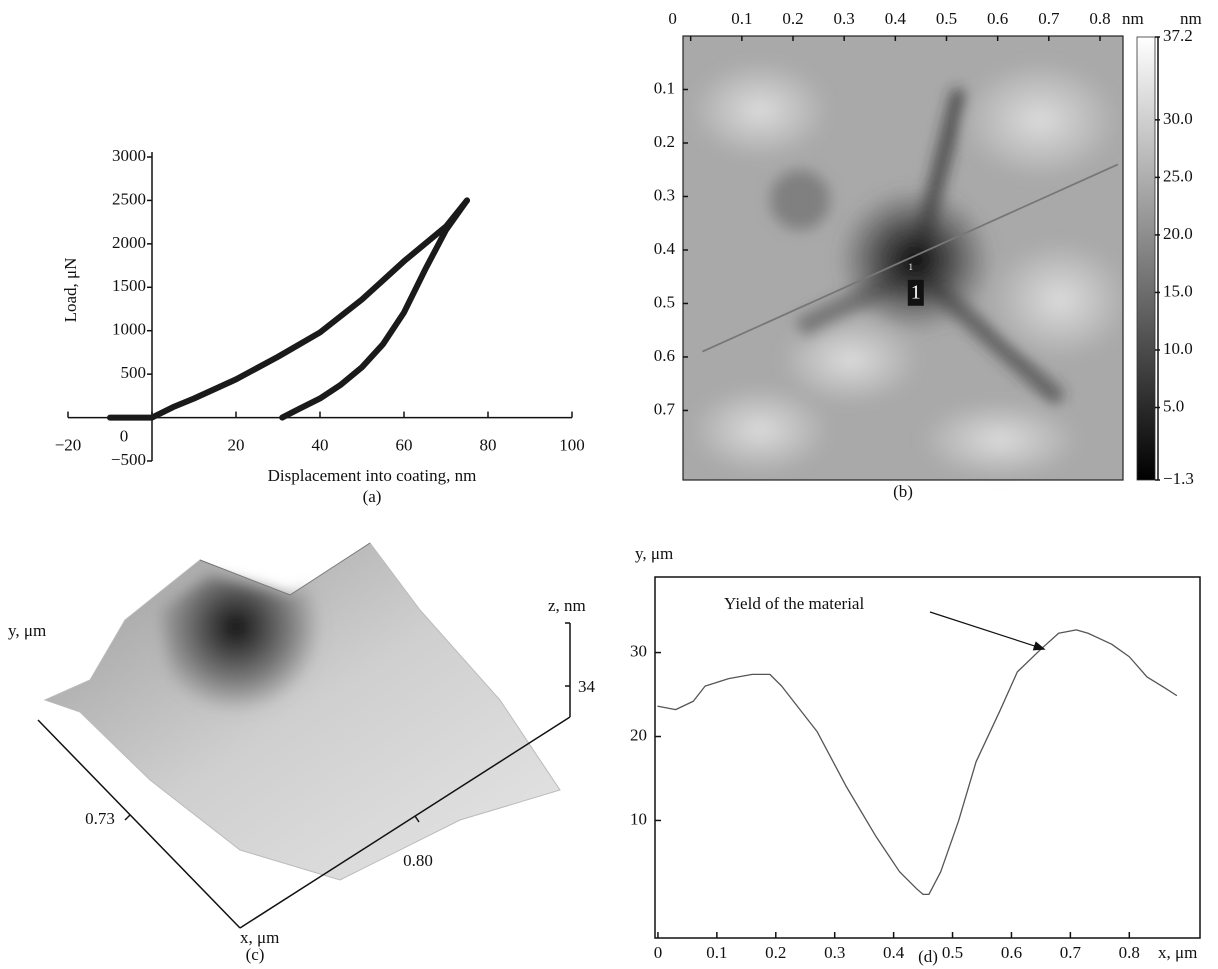 This screenshot has height=969, width=1218. I want to click on colorbar, so click(1146, 258).